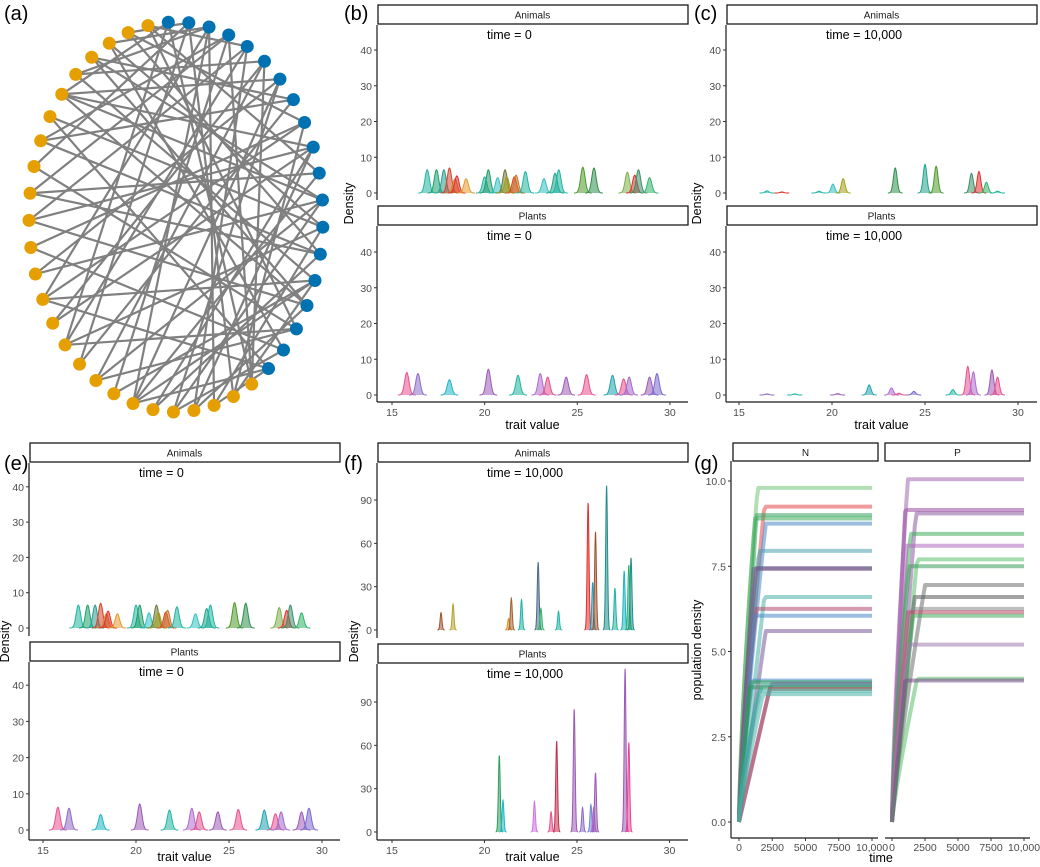  Describe the element at coordinates (366, 703) in the screenshot. I see `y-tick-label: 90` at that location.